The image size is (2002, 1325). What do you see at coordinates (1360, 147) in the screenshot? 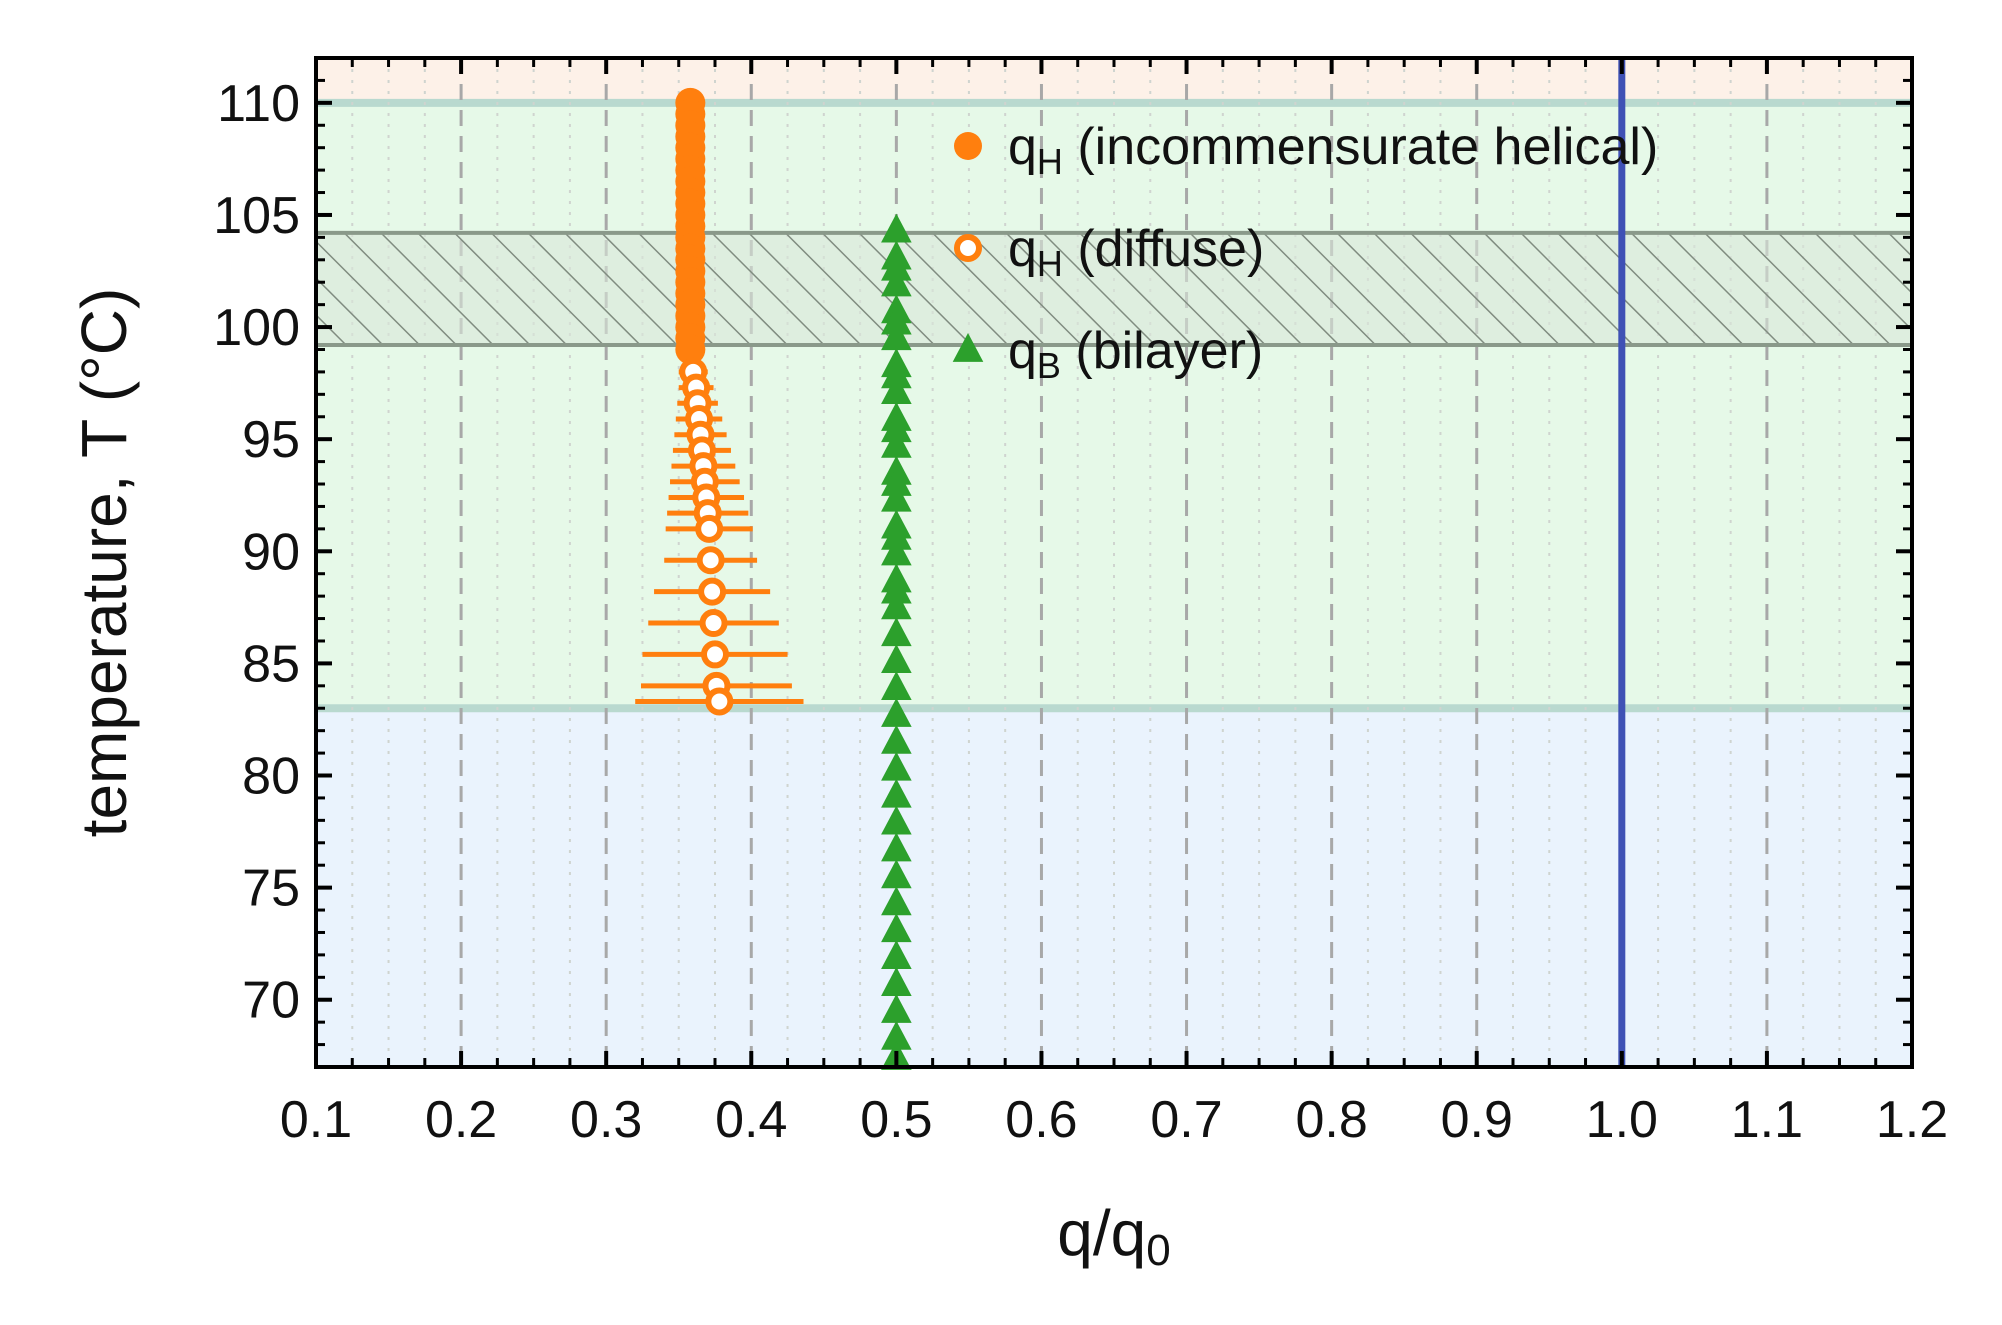
I see `legend-label-suffix: (incommensurate helical)` at bounding box center [1360, 147].